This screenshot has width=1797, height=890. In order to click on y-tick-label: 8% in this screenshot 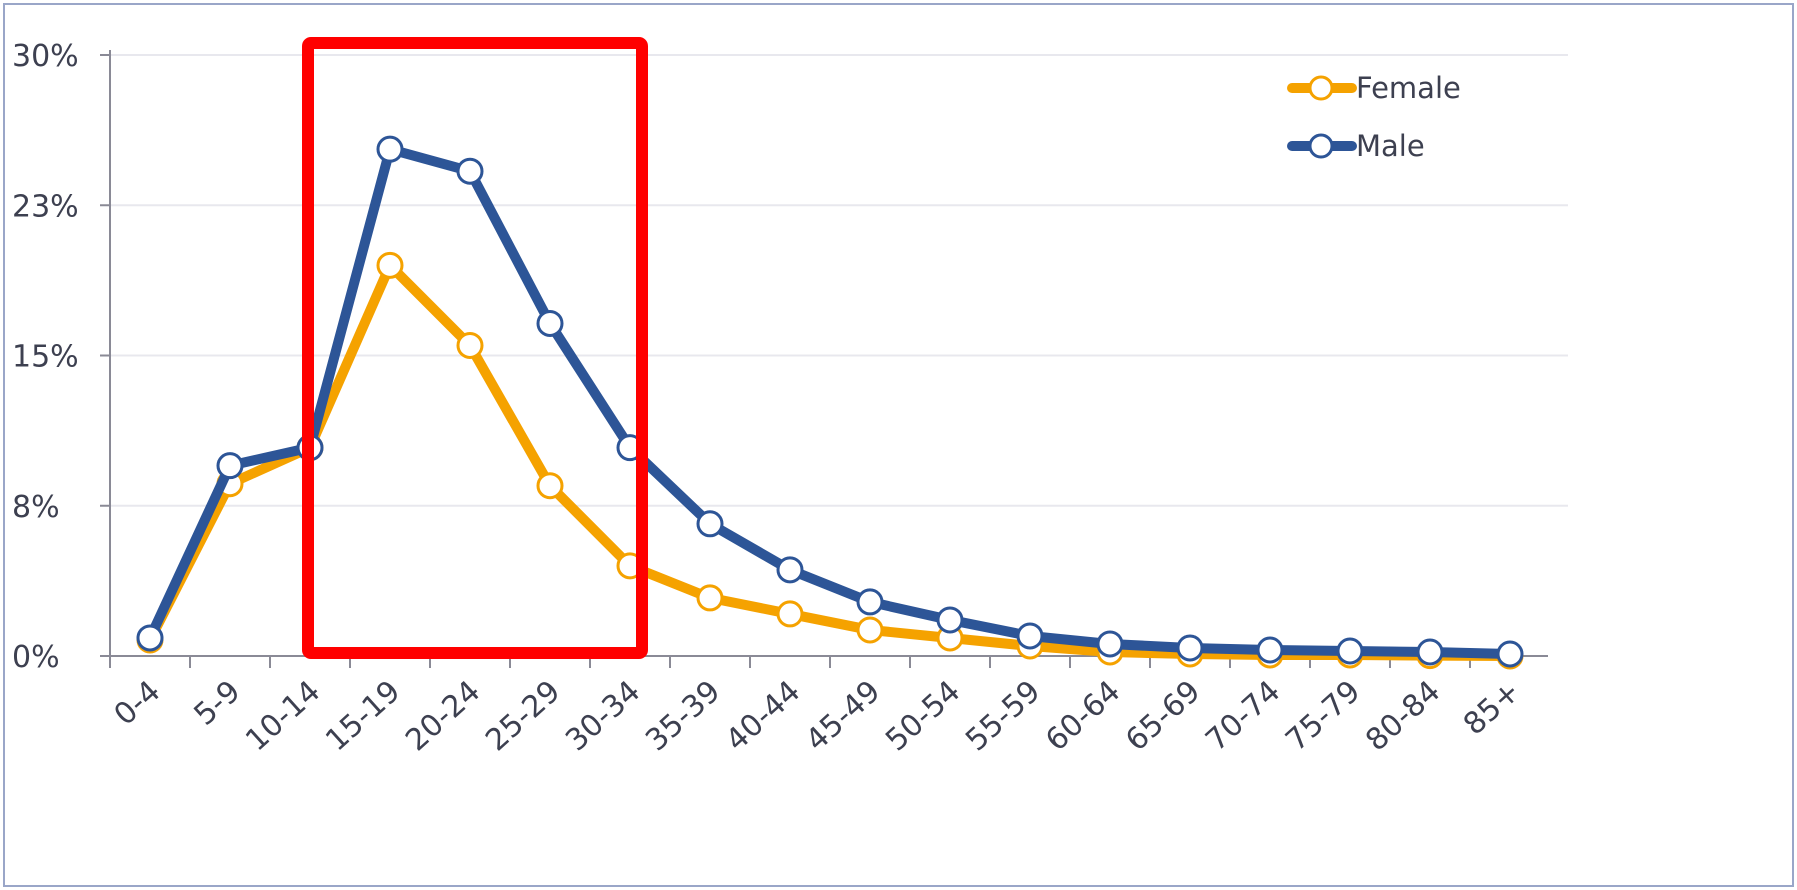, I will do `click(36, 507)`.